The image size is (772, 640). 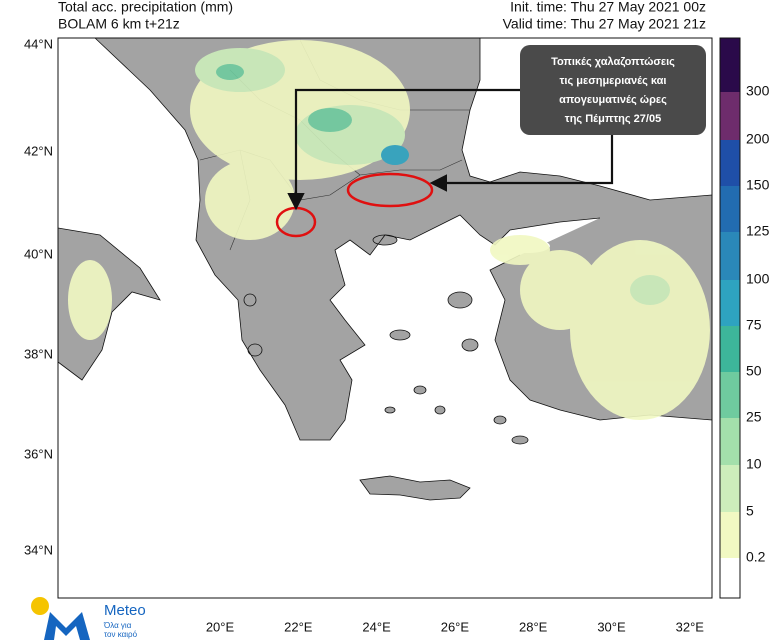 I want to click on colorbar-label: 0.2, so click(x=756, y=557).